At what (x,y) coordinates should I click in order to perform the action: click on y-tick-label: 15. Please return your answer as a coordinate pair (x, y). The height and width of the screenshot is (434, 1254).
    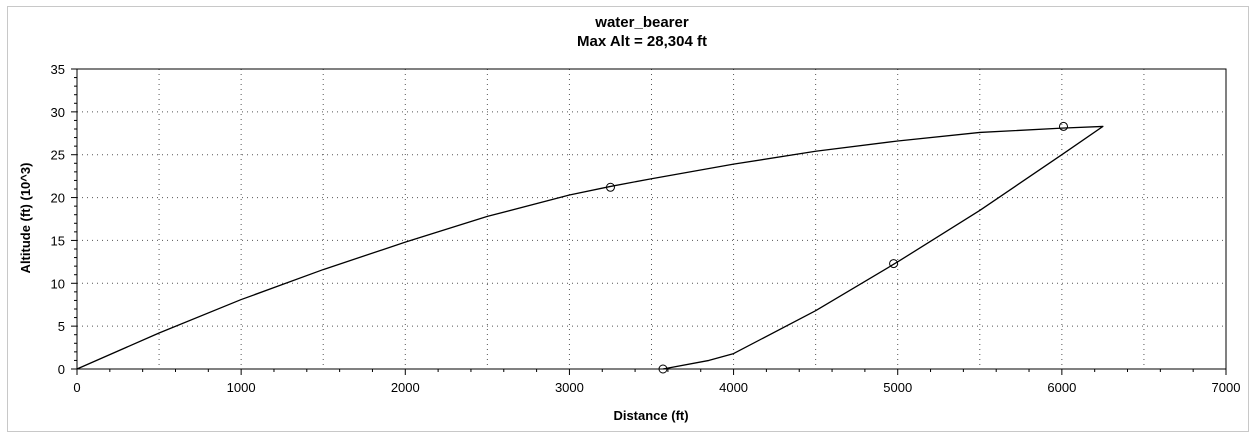
    Looking at the image, I should click on (58, 240).